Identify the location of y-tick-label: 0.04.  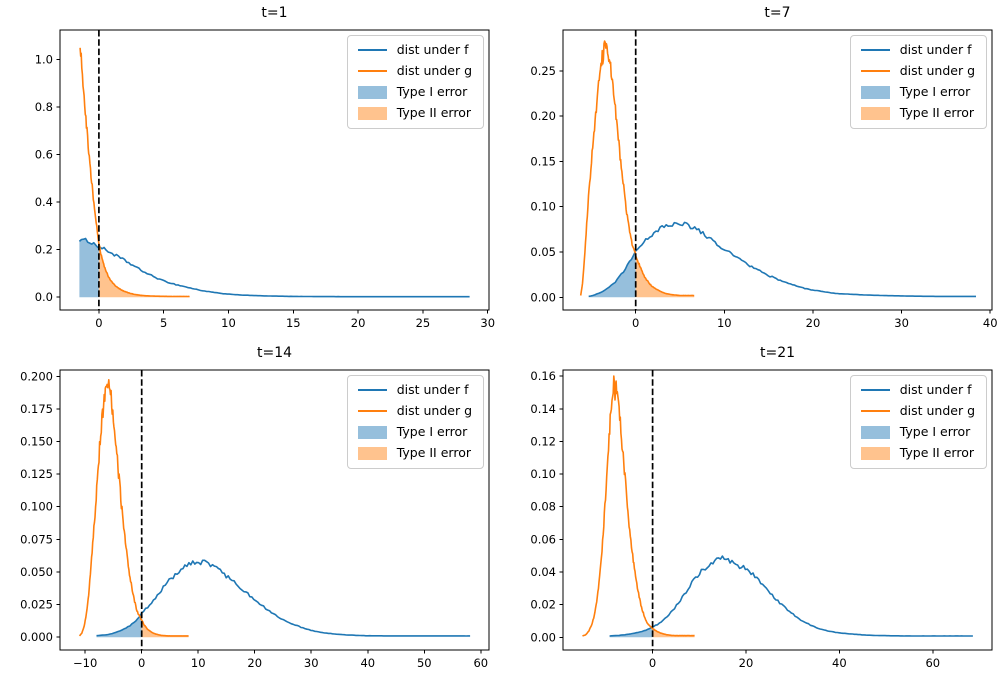
(543, 572).